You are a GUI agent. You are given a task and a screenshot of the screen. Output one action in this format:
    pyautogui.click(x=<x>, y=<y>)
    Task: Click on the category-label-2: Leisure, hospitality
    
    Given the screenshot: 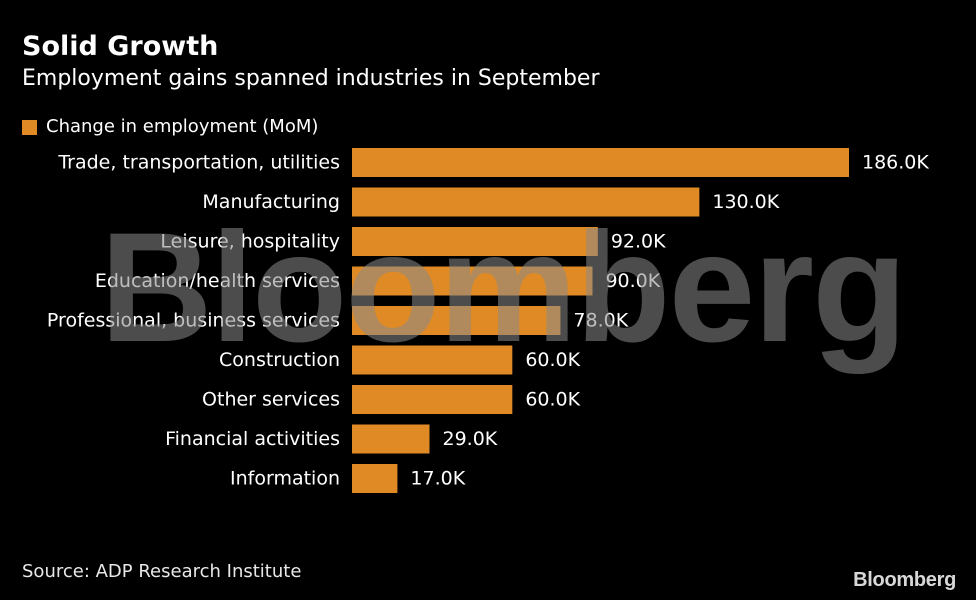 What is the action you would take?
    pyautogui.click(x=250, y=242)
    